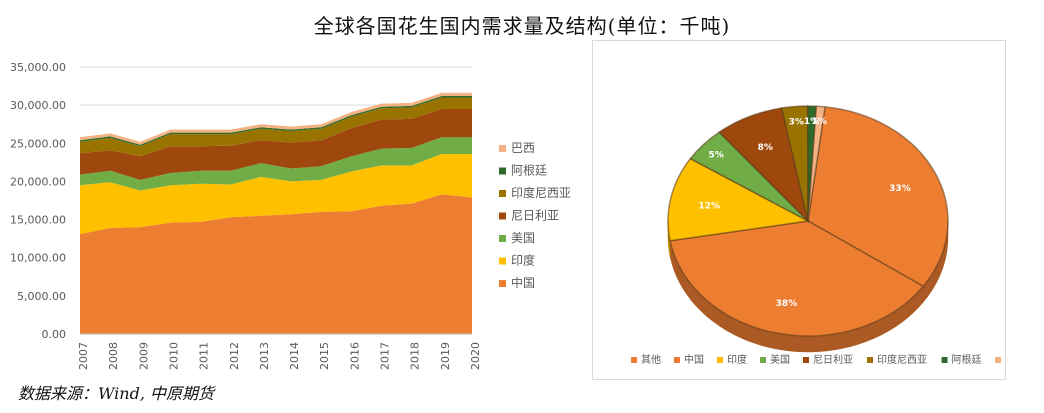 This screenshot has height=413, width=1044. Describe the element at coordinates (204, 356) in the screenshot. I see `x-tick-label: 2011` at that location.